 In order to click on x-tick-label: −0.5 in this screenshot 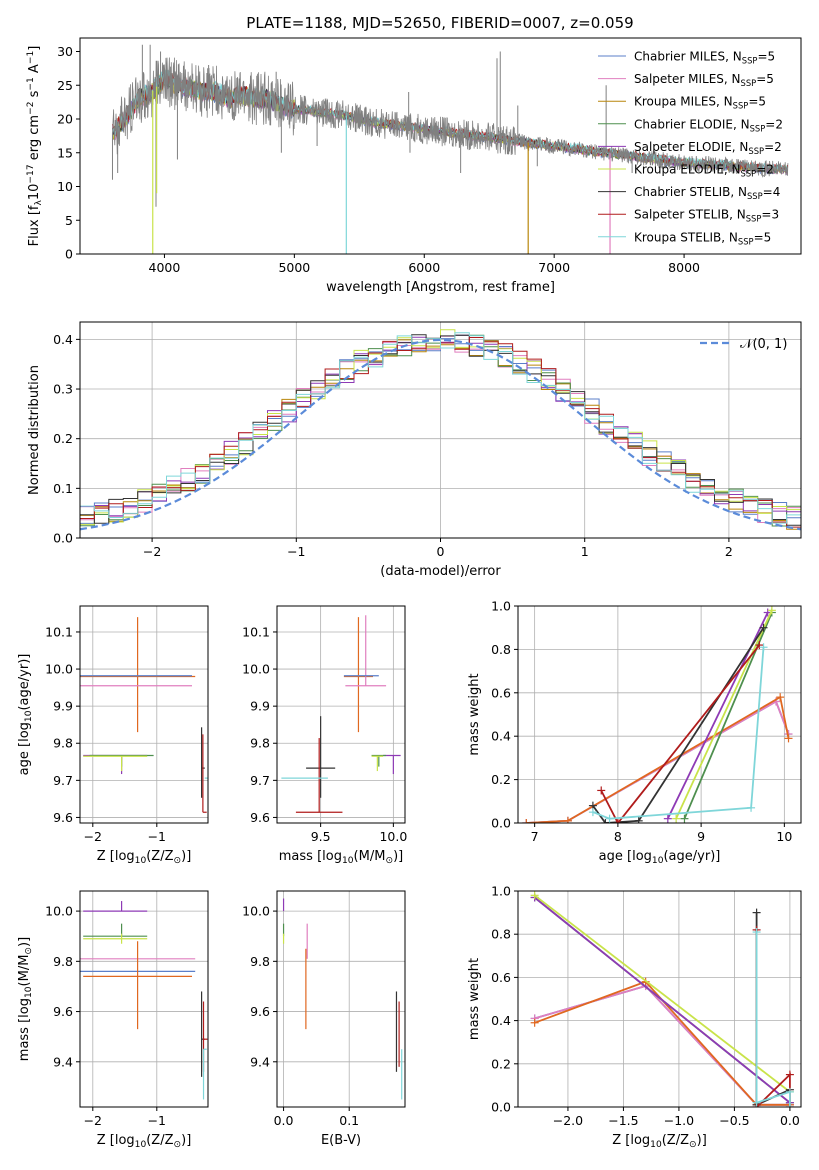, I will do `click(734, 1120)`.